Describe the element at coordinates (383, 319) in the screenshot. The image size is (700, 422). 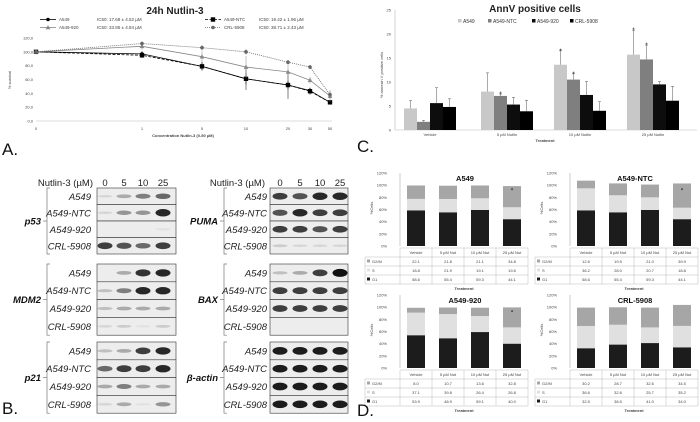
I see `y-tick-label: 80%` at that location.